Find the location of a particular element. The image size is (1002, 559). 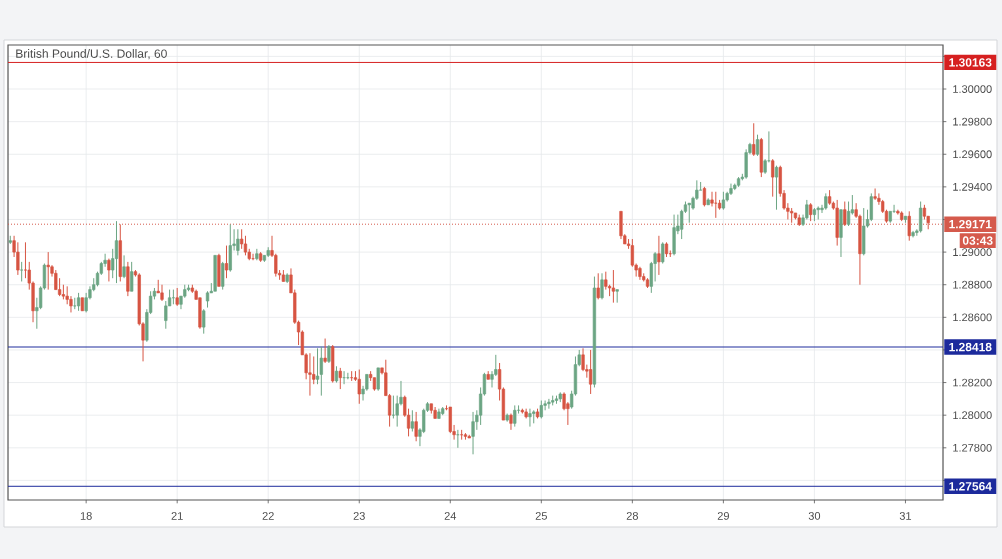

y-tick-label: 1.29400 is located at coordinates (972, 186).